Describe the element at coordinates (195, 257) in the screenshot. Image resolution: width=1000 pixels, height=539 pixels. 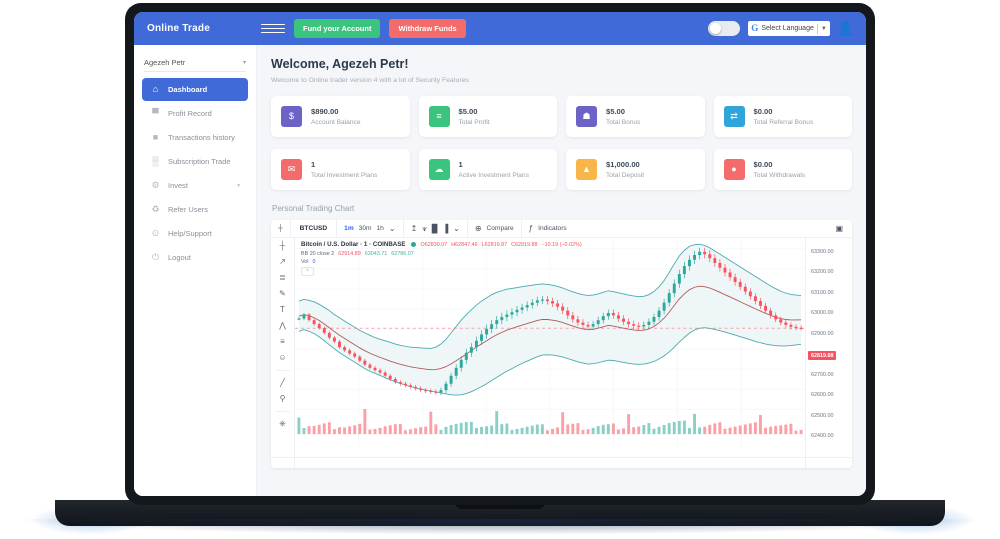
I see `sidebar-item-logout: ⏻ Logout` at that location.